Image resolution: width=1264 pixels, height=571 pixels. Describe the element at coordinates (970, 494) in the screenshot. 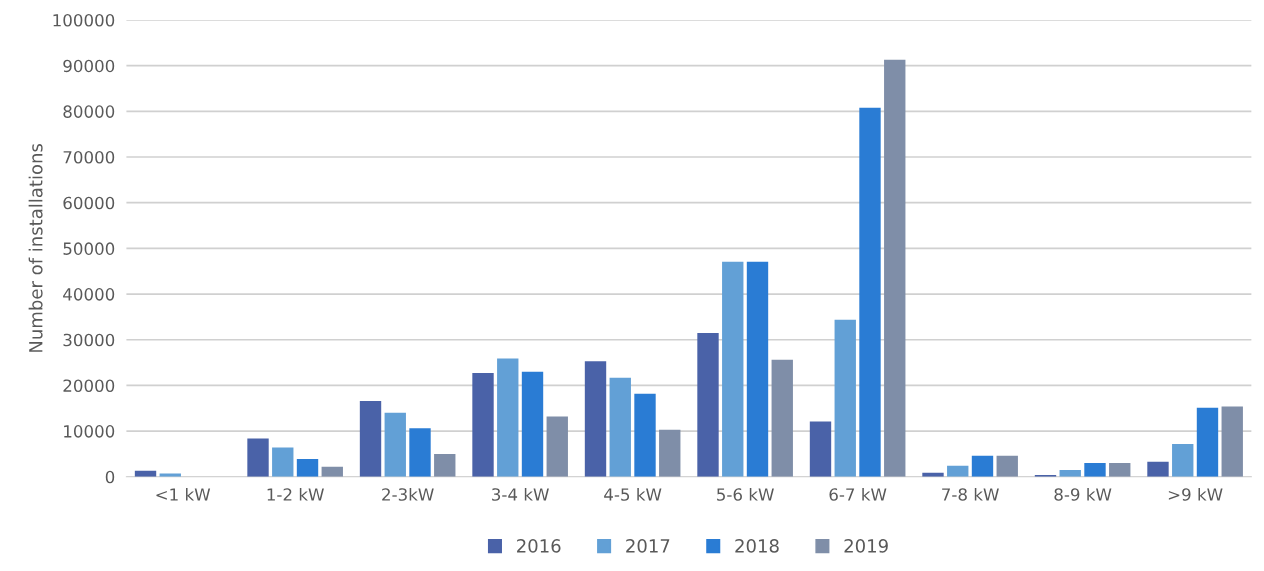

I see `x-tick-label: 7-8 kW` at that location.